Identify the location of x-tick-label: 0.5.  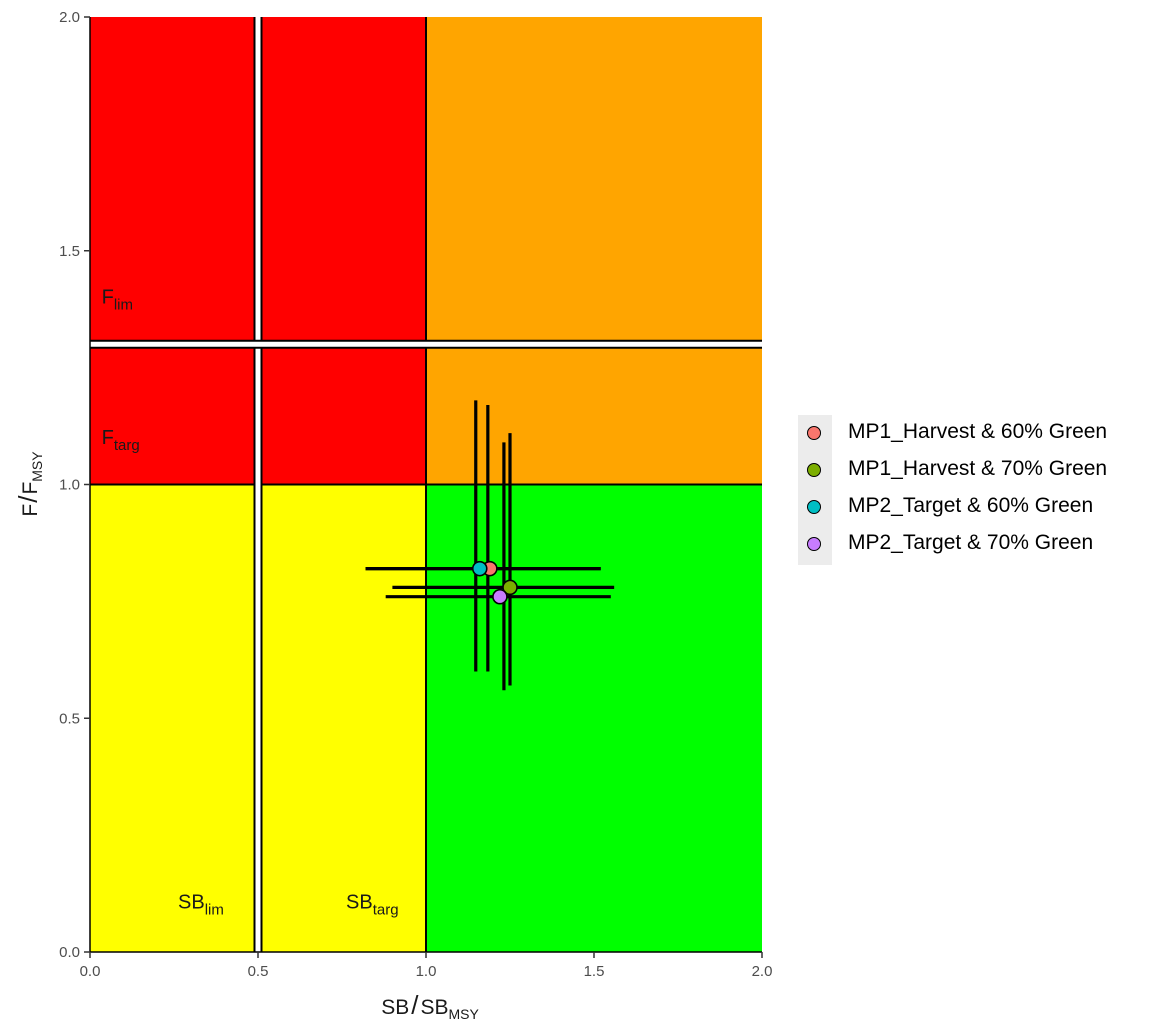
(258, 971).